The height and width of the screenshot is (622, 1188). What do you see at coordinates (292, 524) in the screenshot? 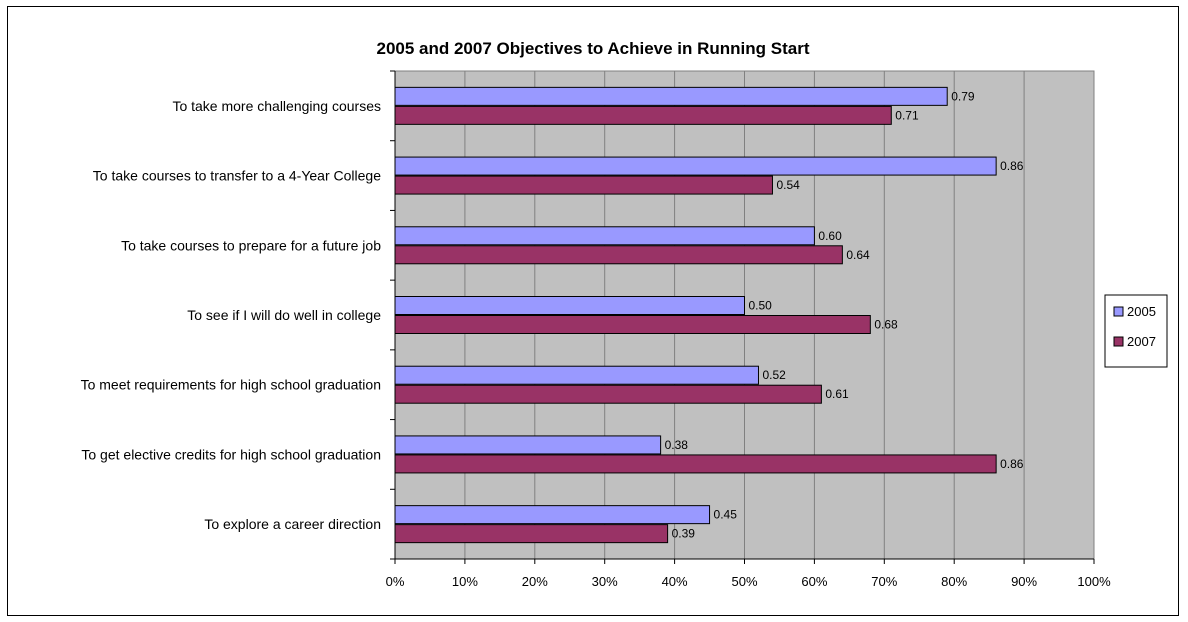
I see `category-label: To explore a career direction` at bounding box center [292, 524].